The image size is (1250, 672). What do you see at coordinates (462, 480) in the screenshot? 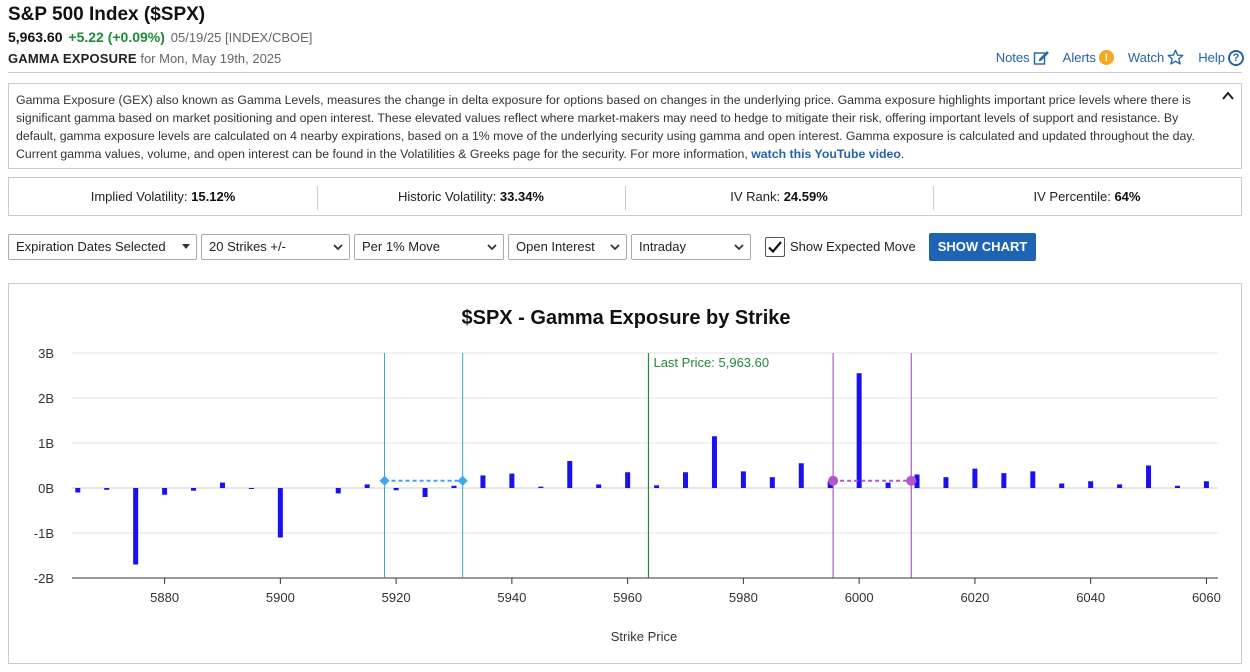
I see `expected-move-diamond` at bounding box center [462, 480].